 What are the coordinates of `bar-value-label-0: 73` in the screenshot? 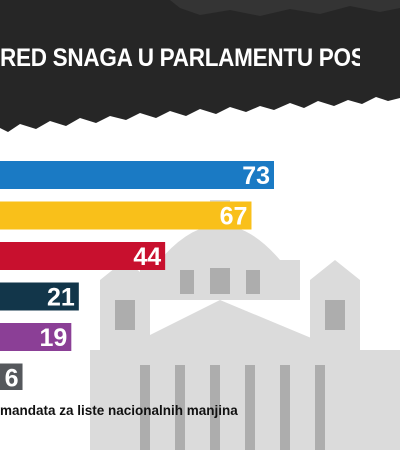 It's located at (256, 176).